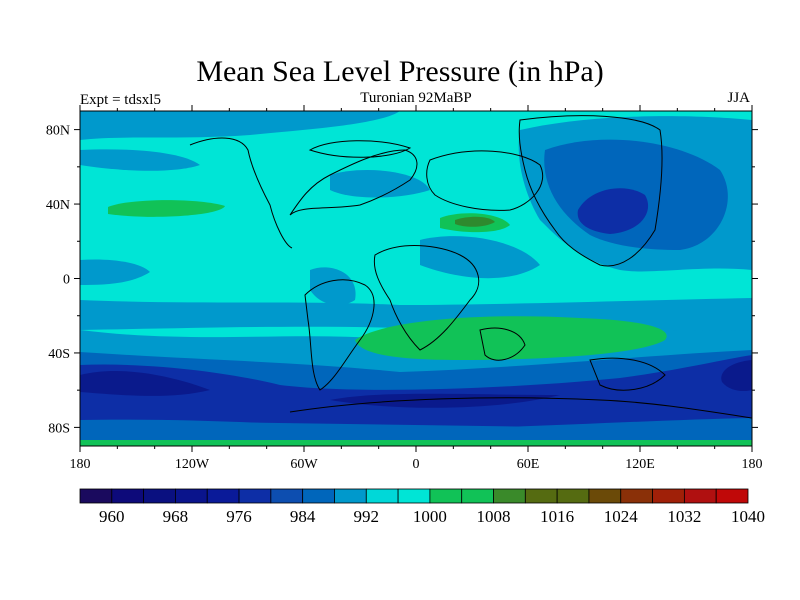  What do you see at coordinates (416, 432) in the screenshot?
I see `field-band-988-polar` at bounding box center [416, 432].